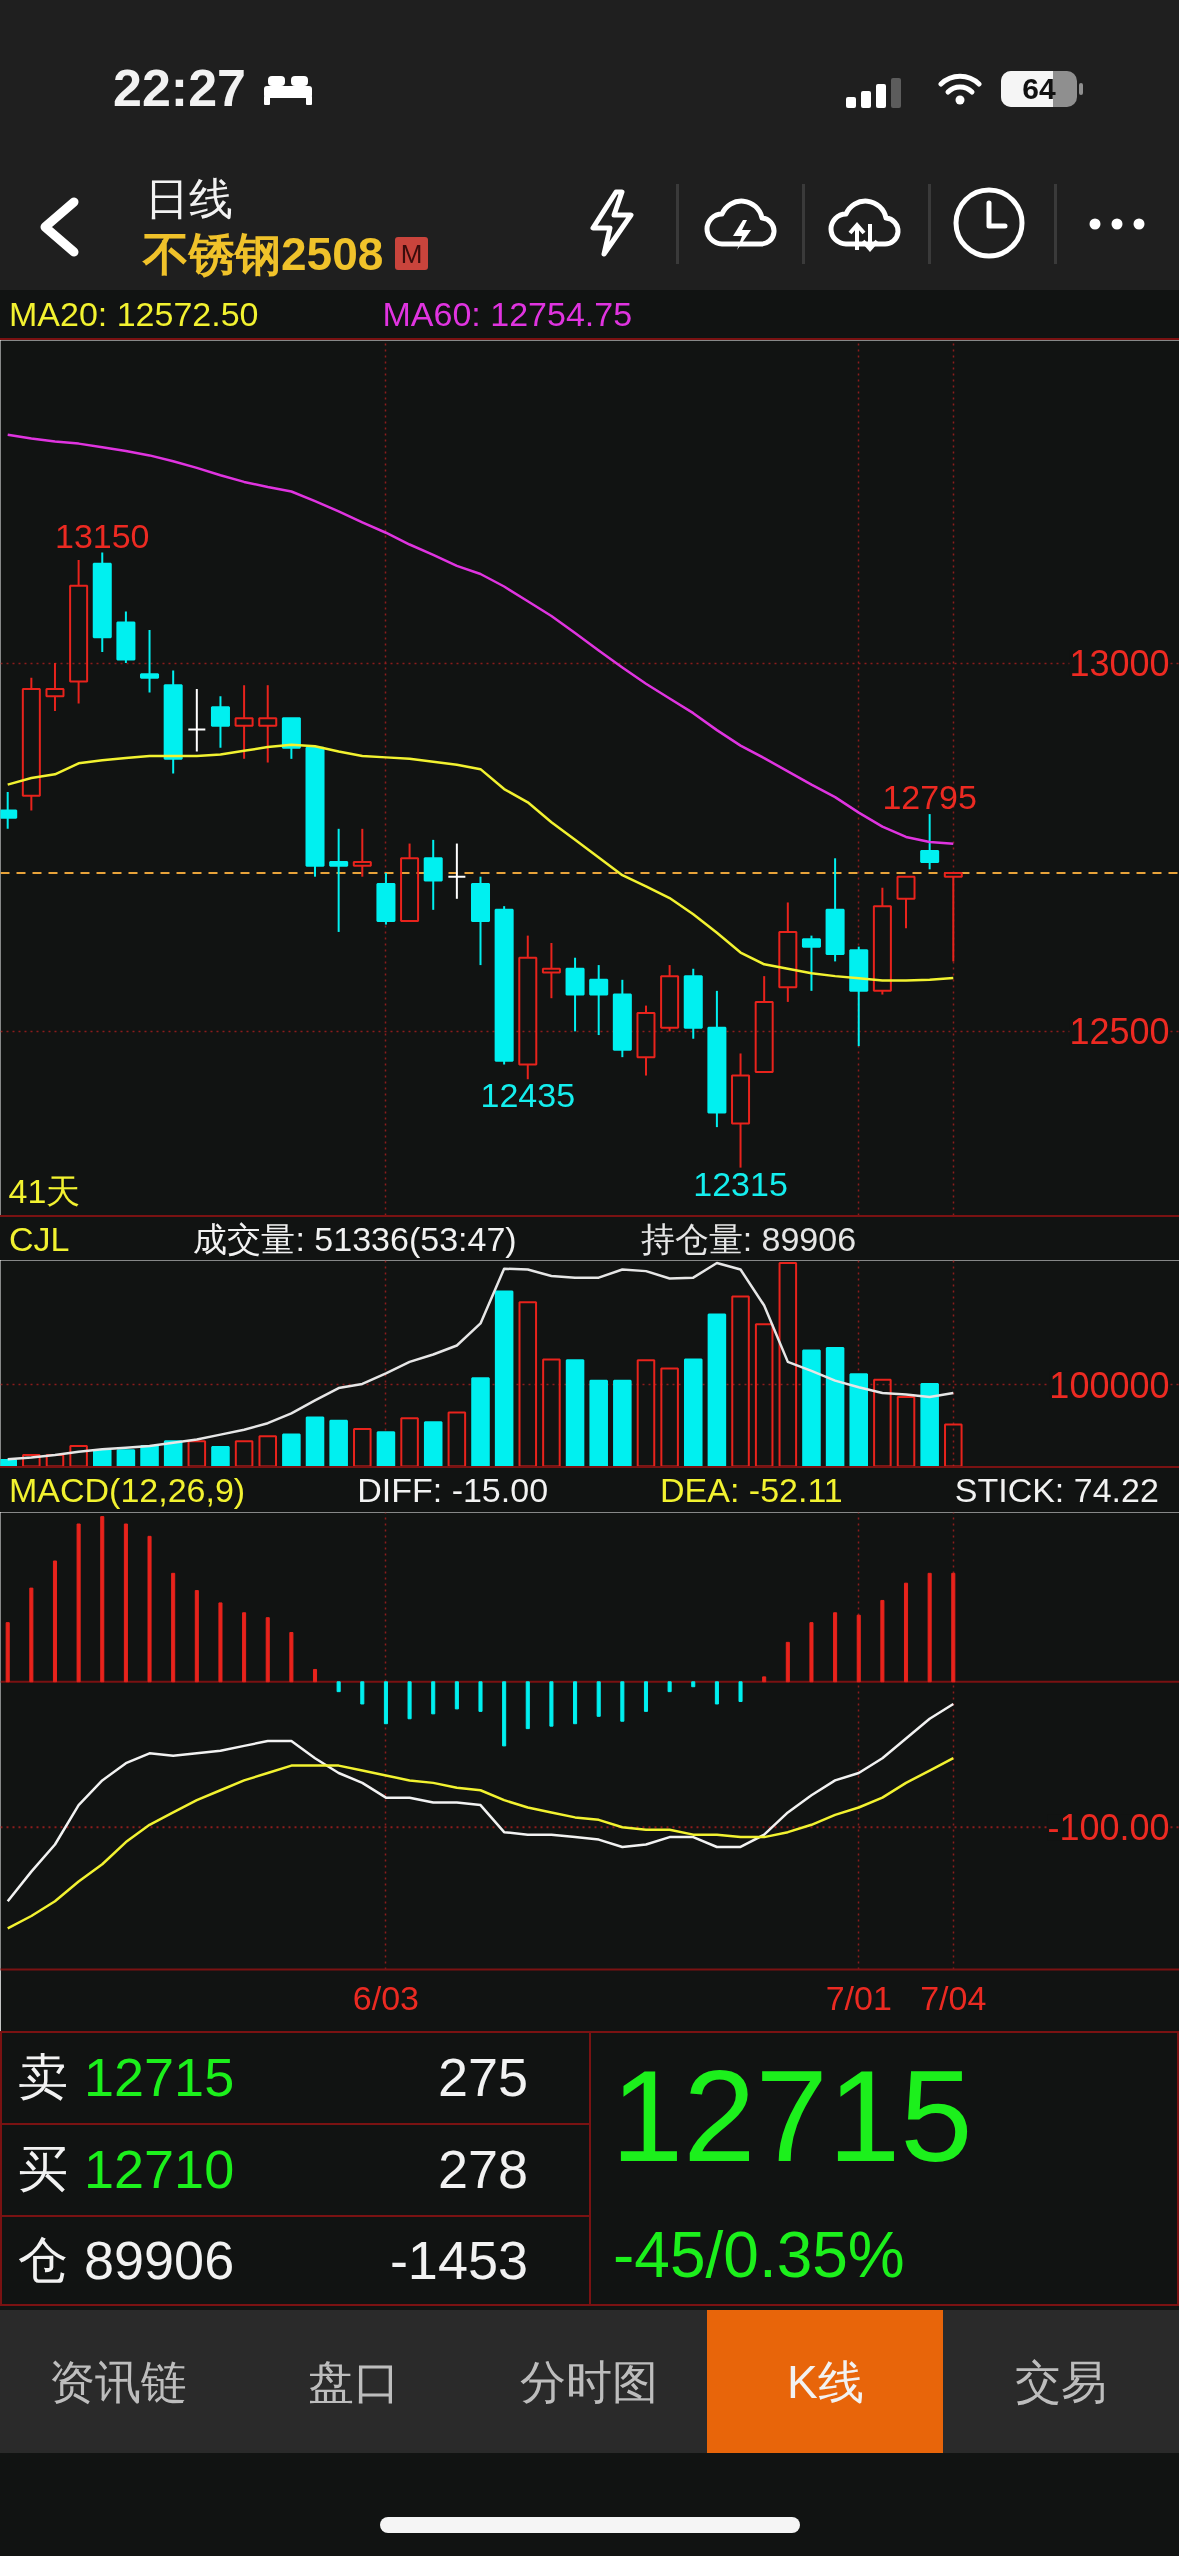 The image size is (1179, 2556). What do you see at coordinates (858, 1997) in the screenshot?
I see `x-tick-label: 7/01` at bounding box center [858, 1997].